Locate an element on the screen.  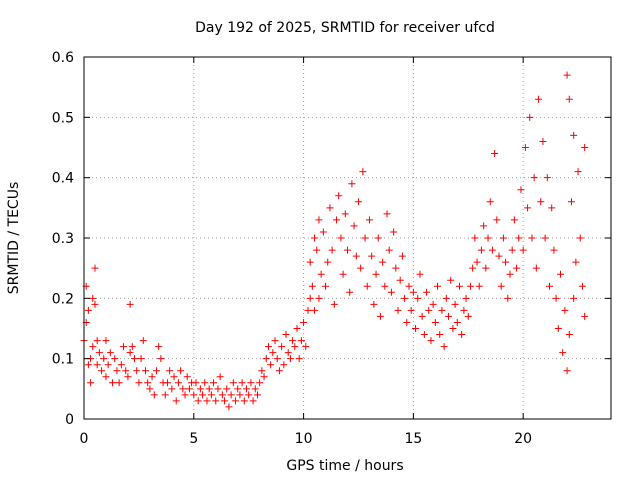
y-tick-label: 0.5 is located at coordinates (63, 118).